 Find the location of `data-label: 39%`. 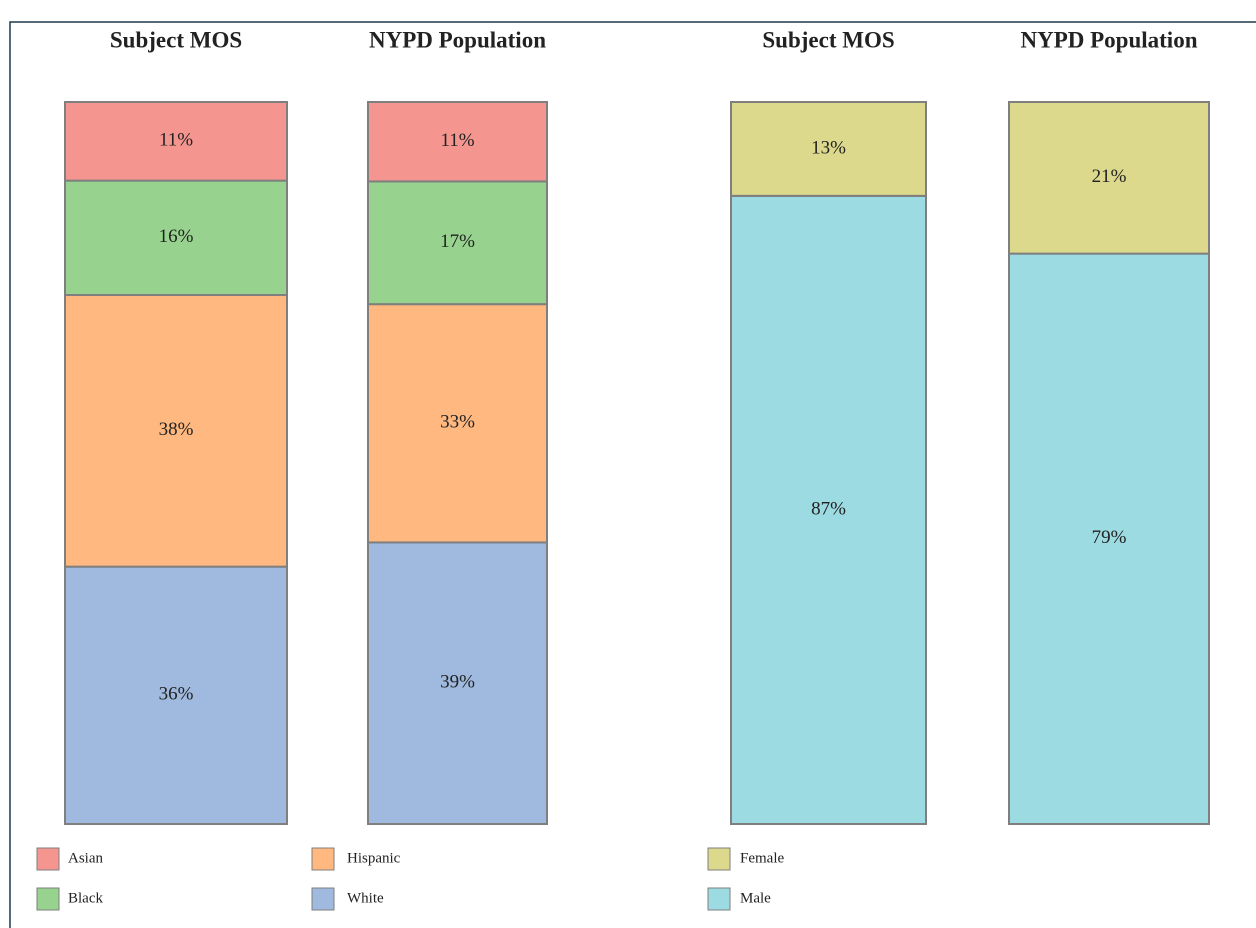

data-label: 39% is located at coordinates (457, 682).